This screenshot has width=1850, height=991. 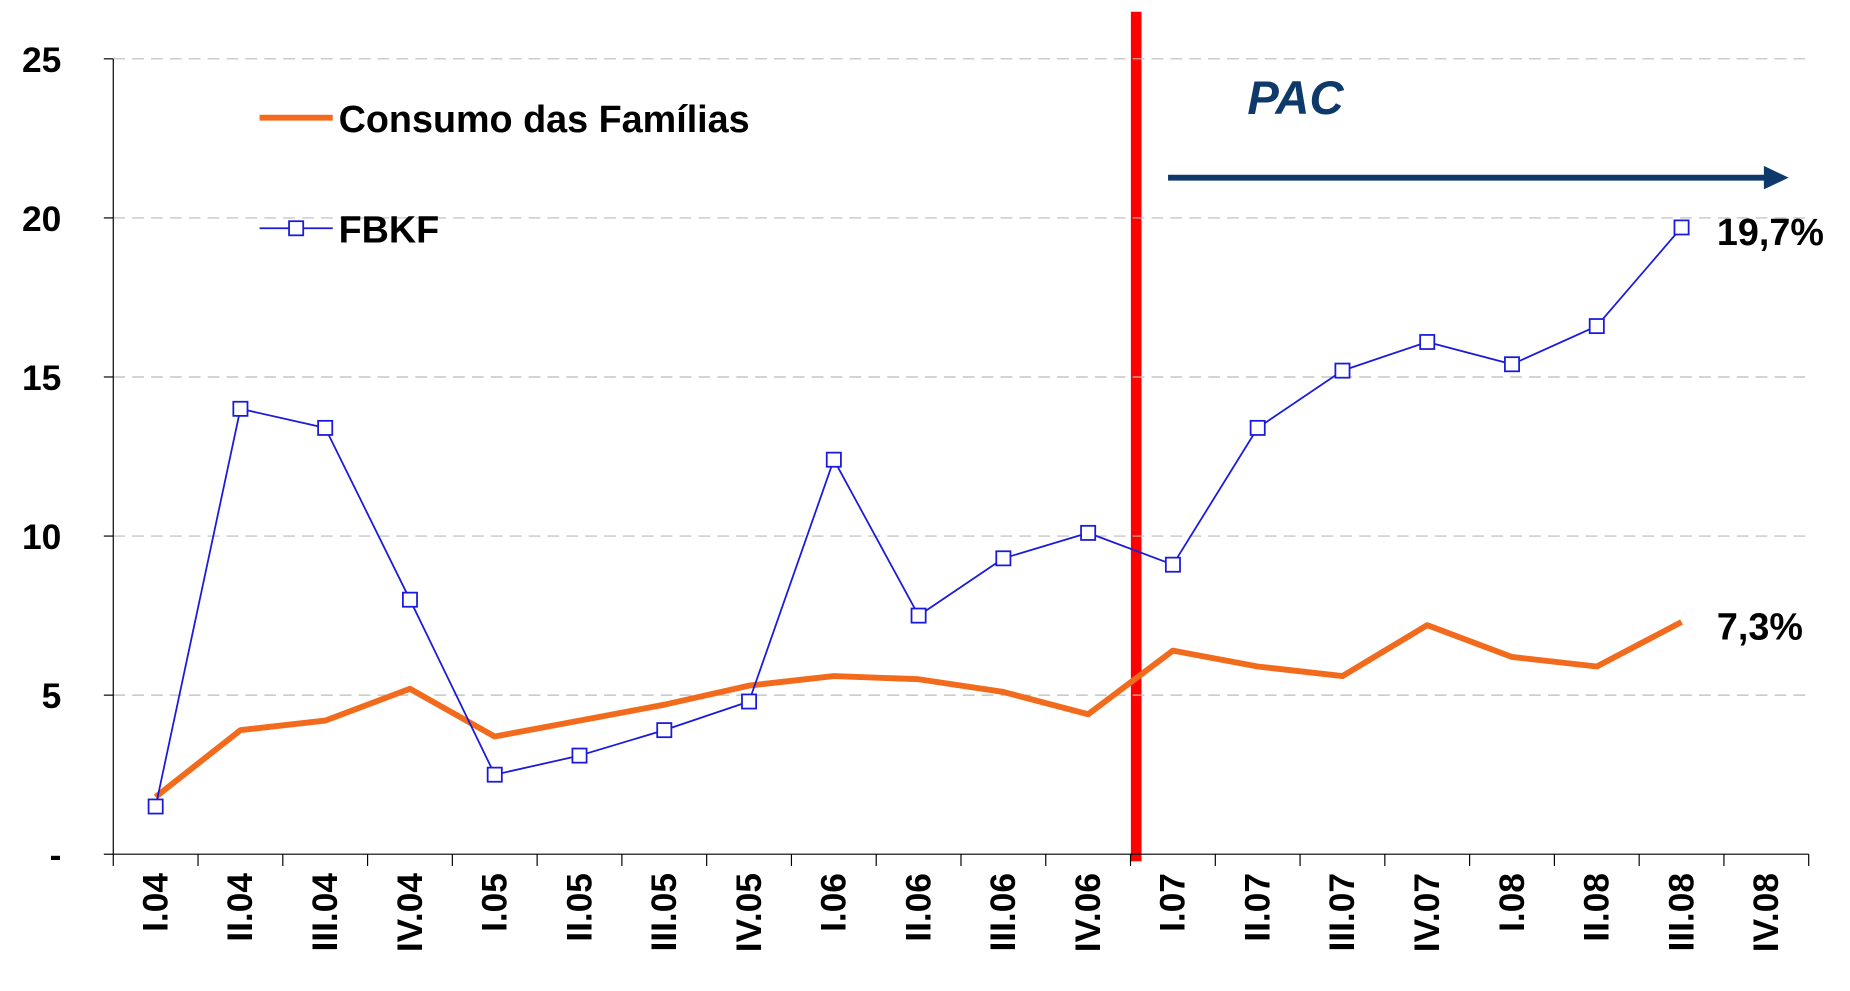 What do you see at coordinates (1427, 912) in the screenshot?
I see `x-tick-label: IV.07` at bounding box center [1427, 912].